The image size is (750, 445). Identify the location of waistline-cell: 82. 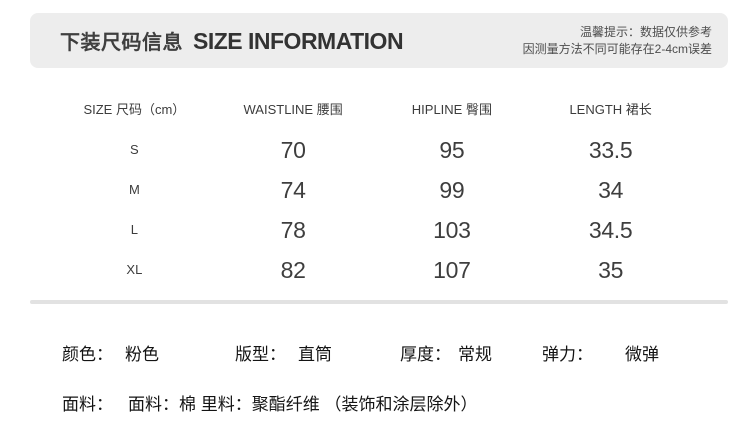
(293, 270).